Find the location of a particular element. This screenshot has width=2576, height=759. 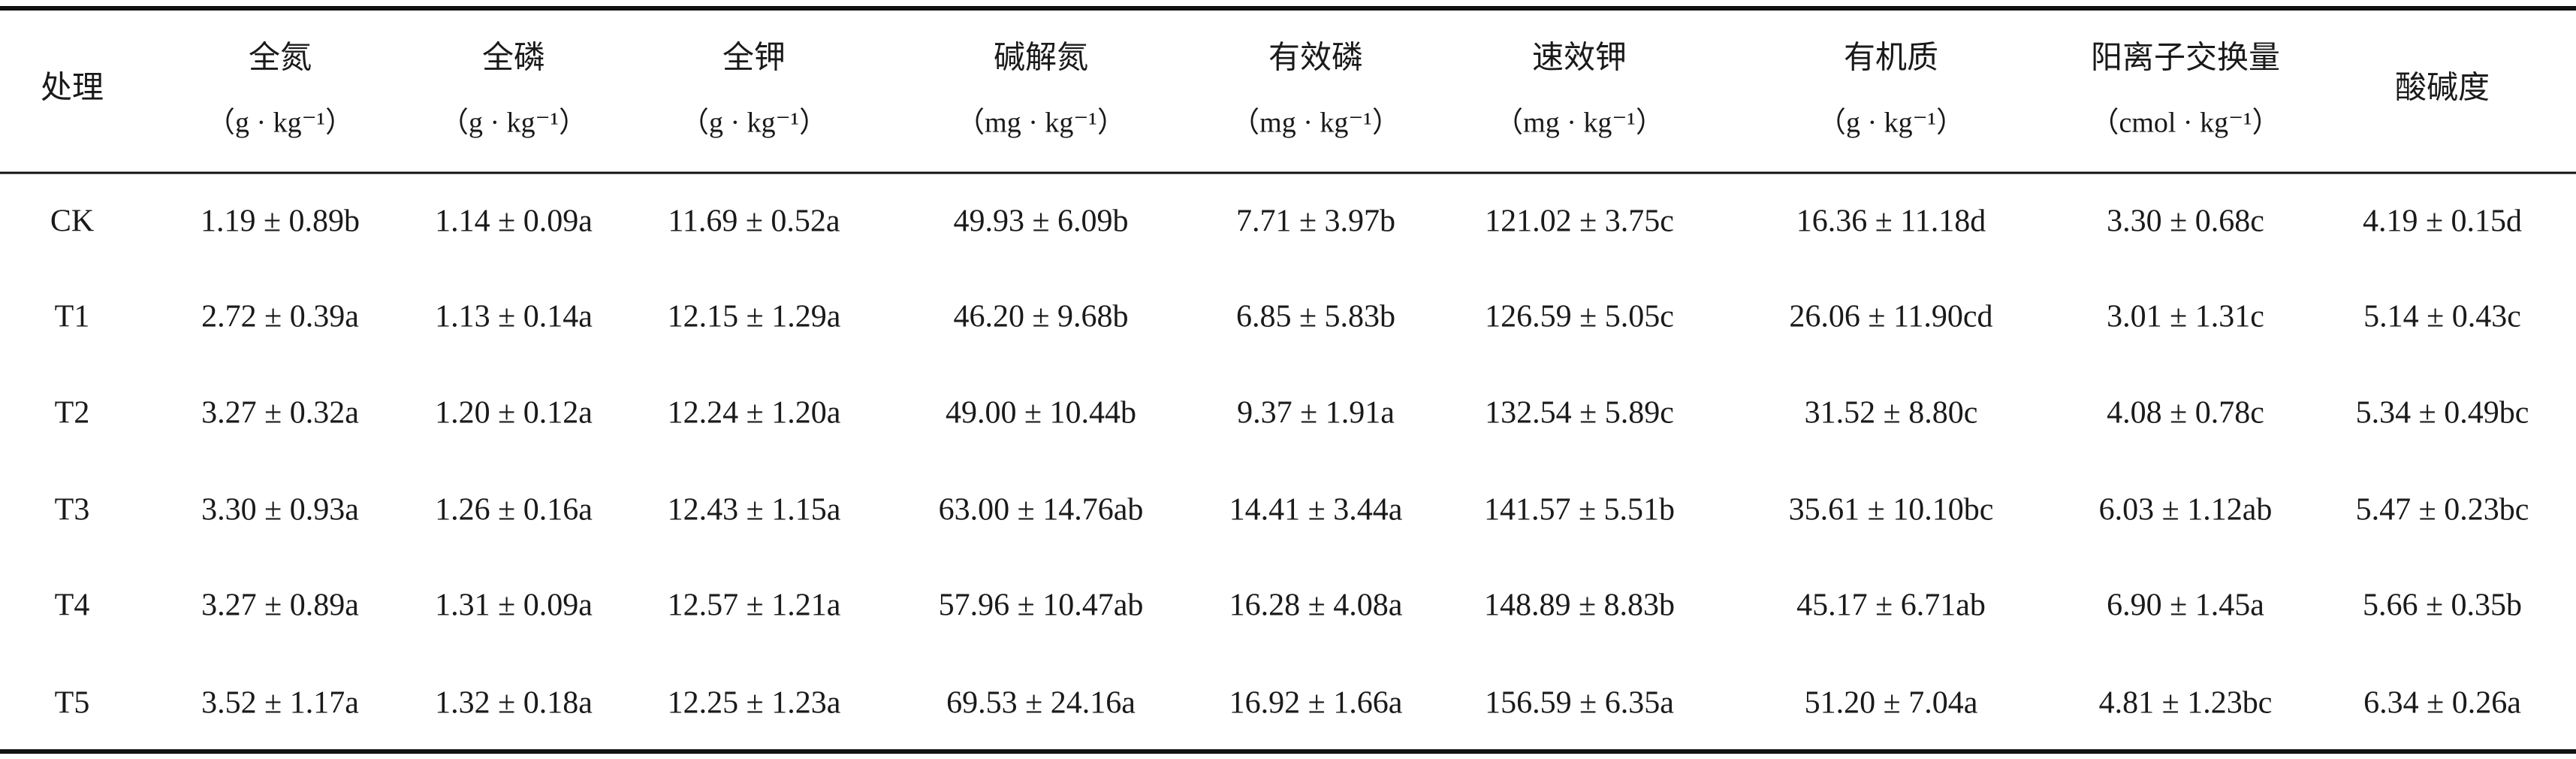

cell: 6.34 ± 0.26a is located at coordinates (2442, 703).